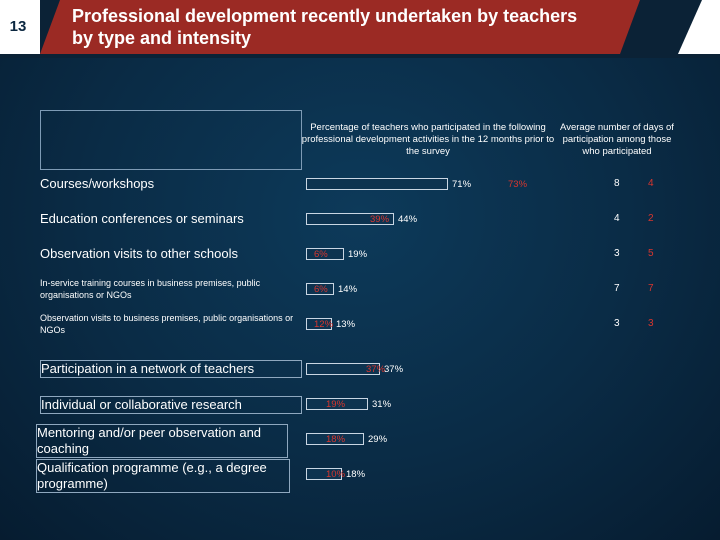 Image resolution: width=720 pixels, height=540 pixels. What do you see at coordinates (324, 324) in the screenshot?
I see `value-label-red: 12%` at bounding box center [324, 324].